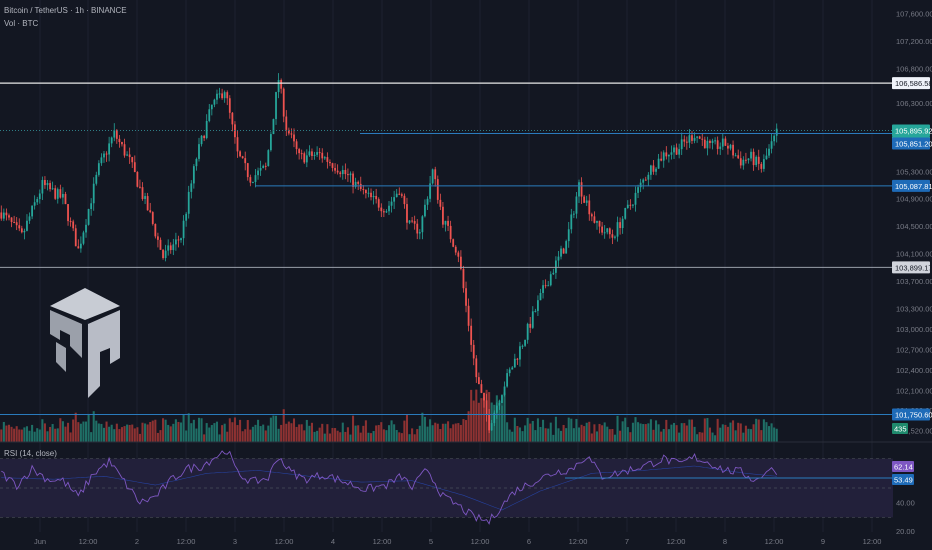 This screenshot has width=932, height=550. Describe the element at coordinates (913, 267) in the screenshot. I see `level-tag-label: 103,899.17` at that location.